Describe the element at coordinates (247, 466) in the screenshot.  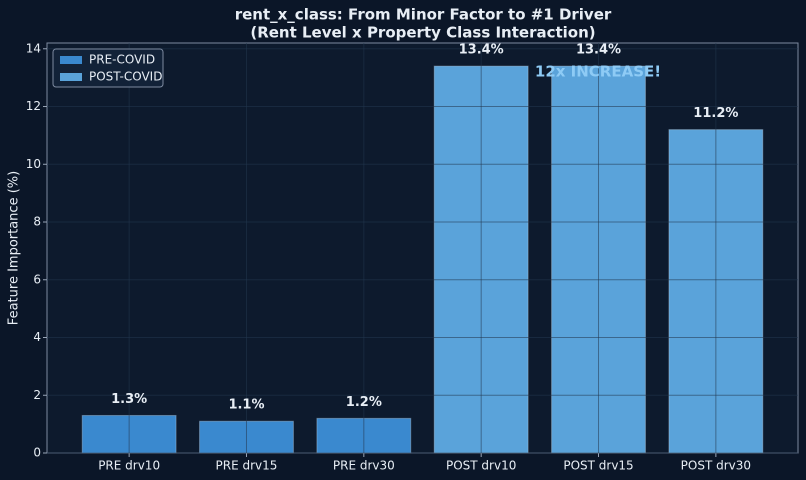
I see `x-tick-label: PRE drv15` at that location.